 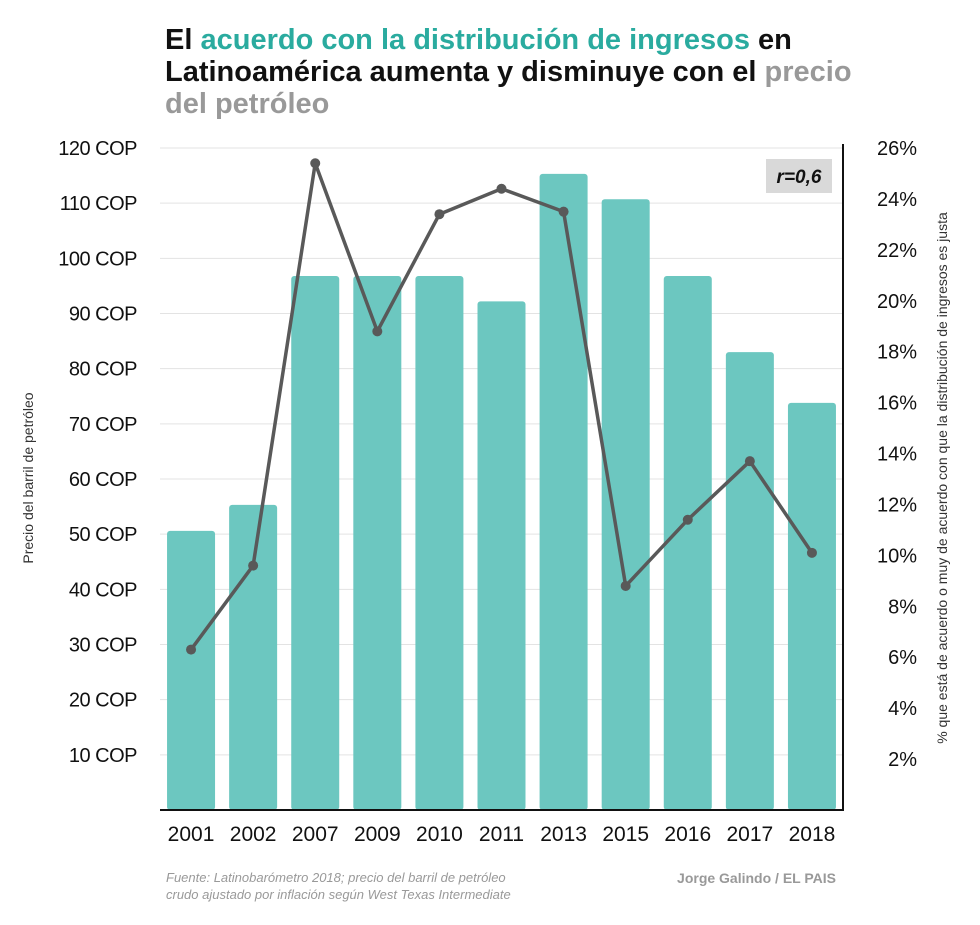 I want to click on right-tick-label: 14%, so click(x=897, y=455).